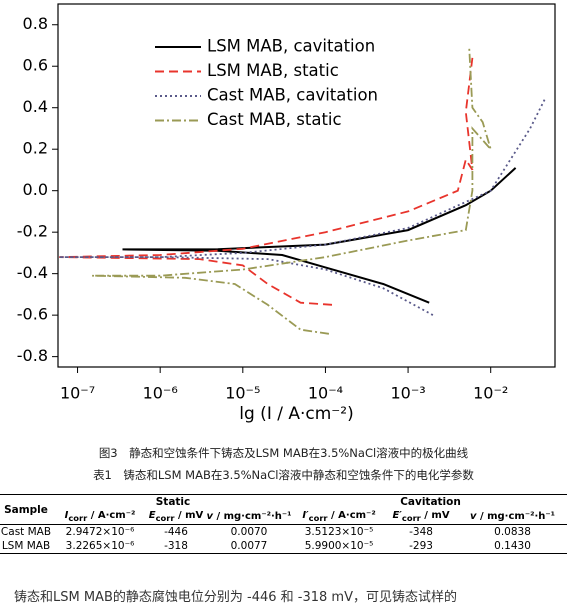 This screenshot has width=567, height=605. I want to click on y-tick-label: -0.8, so click(32, 355).